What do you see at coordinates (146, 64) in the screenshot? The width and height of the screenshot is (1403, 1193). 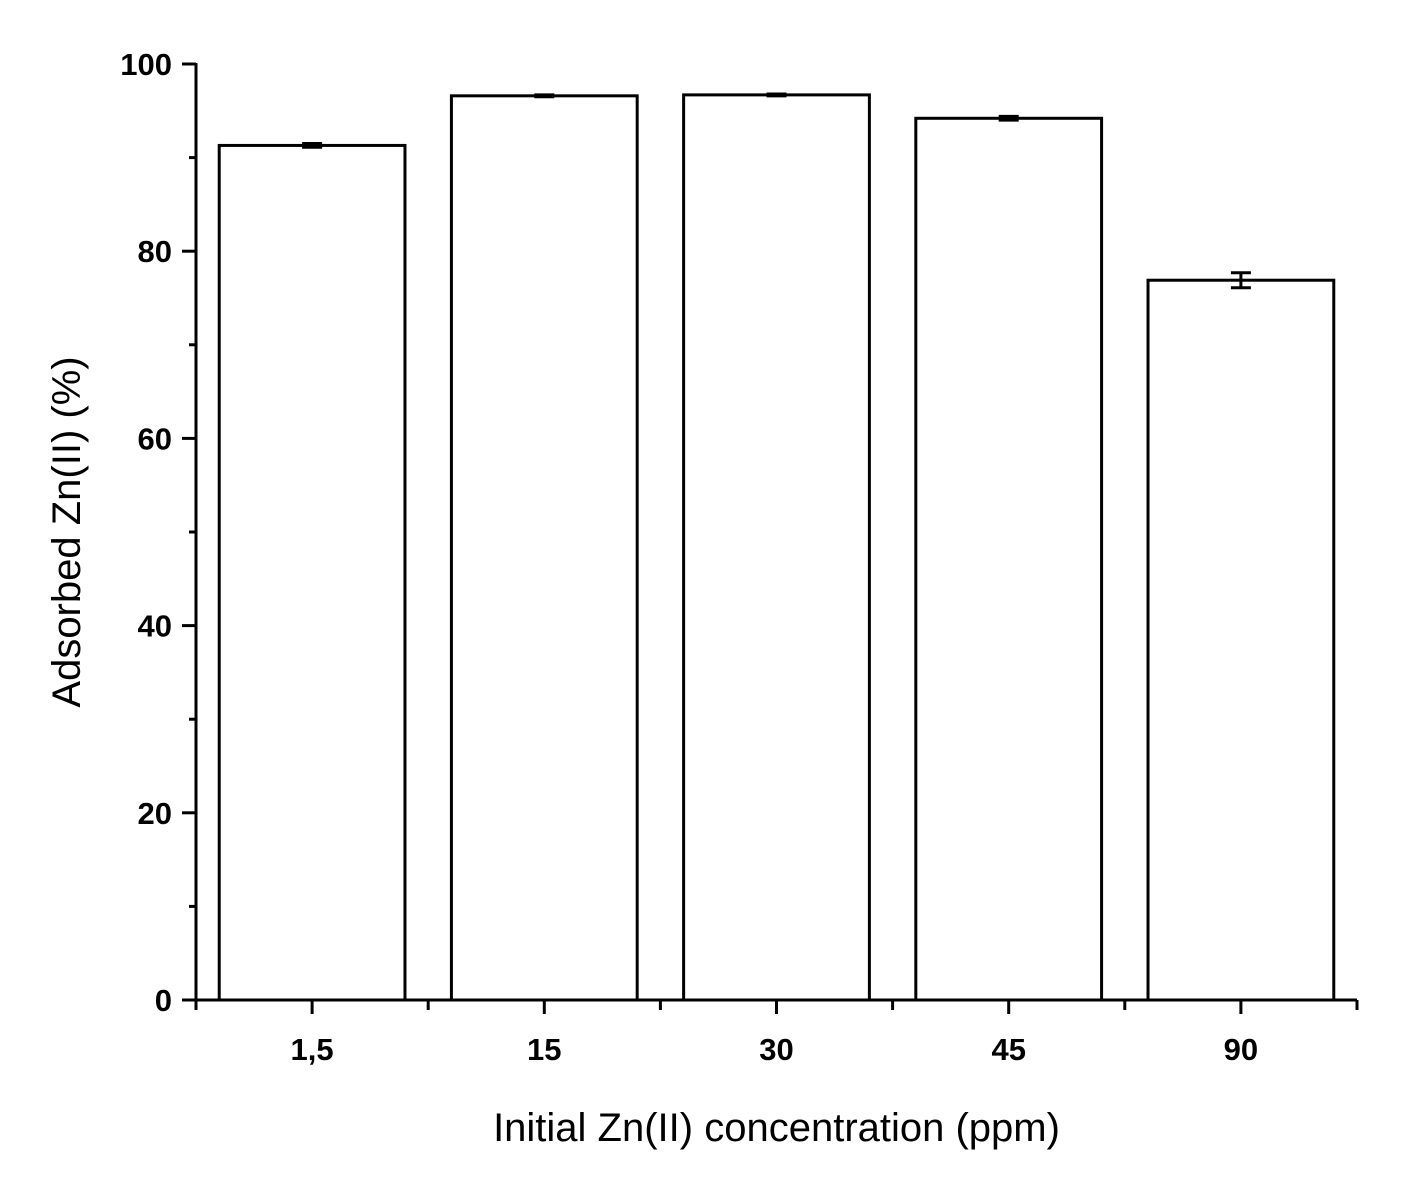 I see `y-tick-label: 100` at bounding box center [146, 64].